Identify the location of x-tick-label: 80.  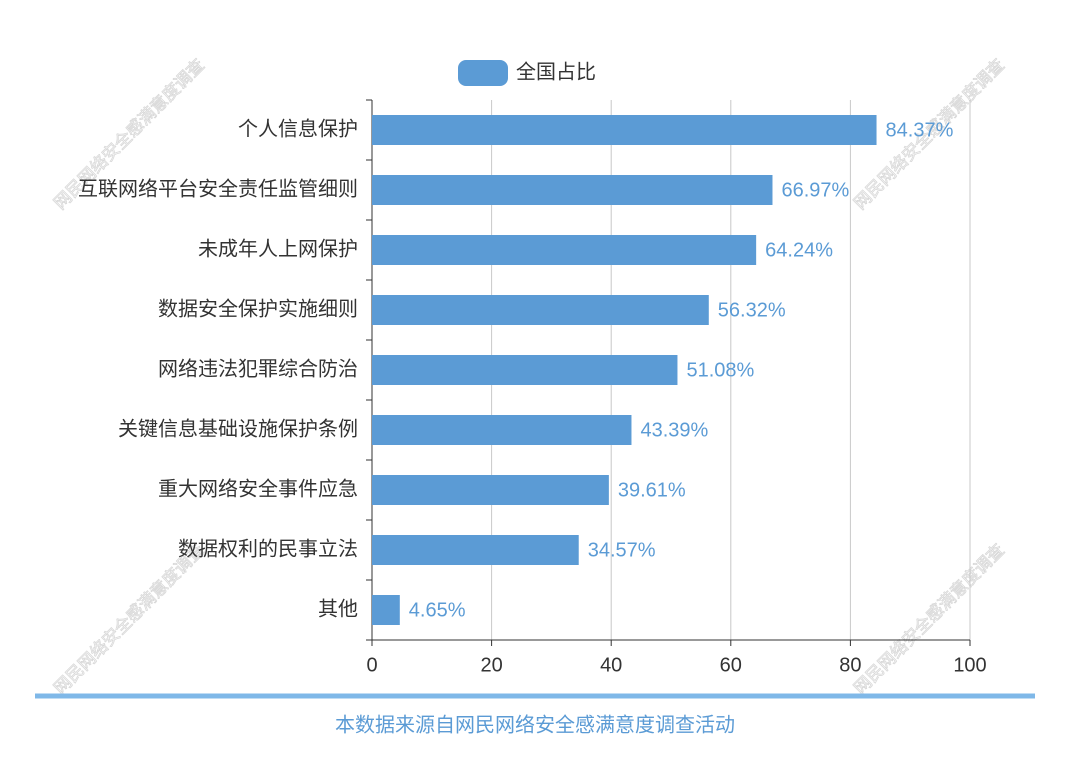
(850, 665).